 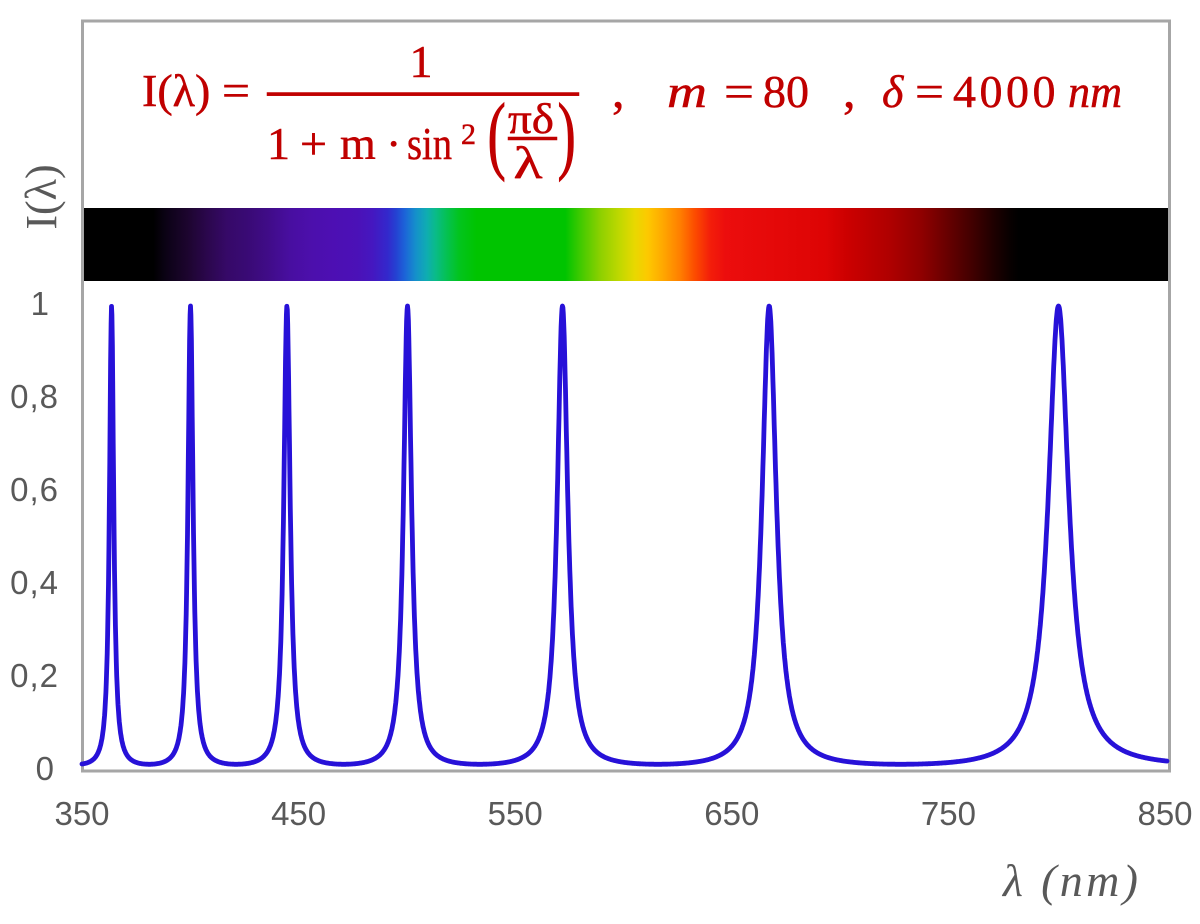 What do you see at coordinates (1069, 880) in the screenshot?
I see `svg-text: λ (nm)` at bounding box center [1069, 880].